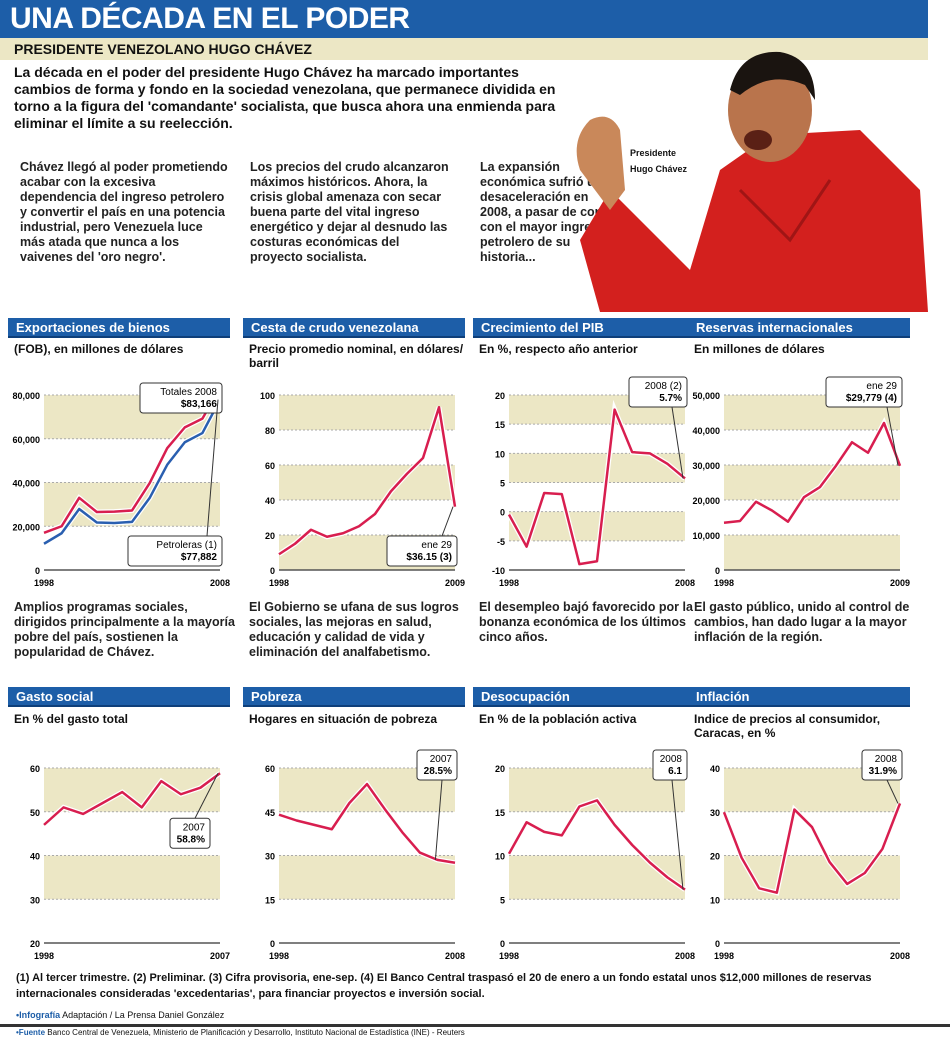 The image size is (950, 1045). I want to click on chavez-photo: Presidente Hugo Chávez, so click(749, 176).